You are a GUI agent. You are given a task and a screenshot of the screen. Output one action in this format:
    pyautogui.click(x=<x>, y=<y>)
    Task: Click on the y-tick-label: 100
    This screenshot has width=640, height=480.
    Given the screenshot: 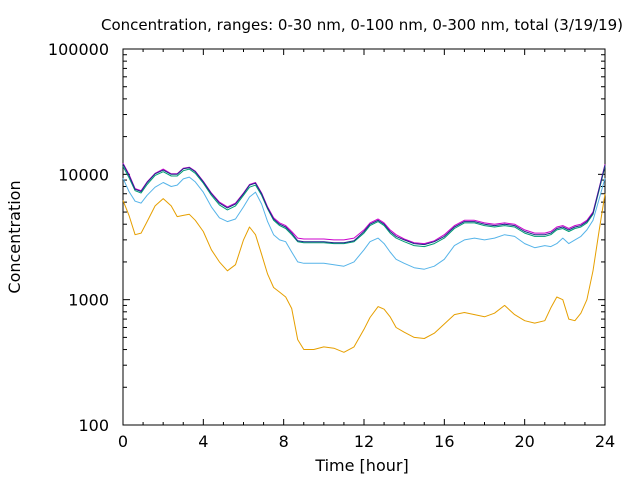 What is the action you would take?
    pyautogui.click(x=93, y=425)
    